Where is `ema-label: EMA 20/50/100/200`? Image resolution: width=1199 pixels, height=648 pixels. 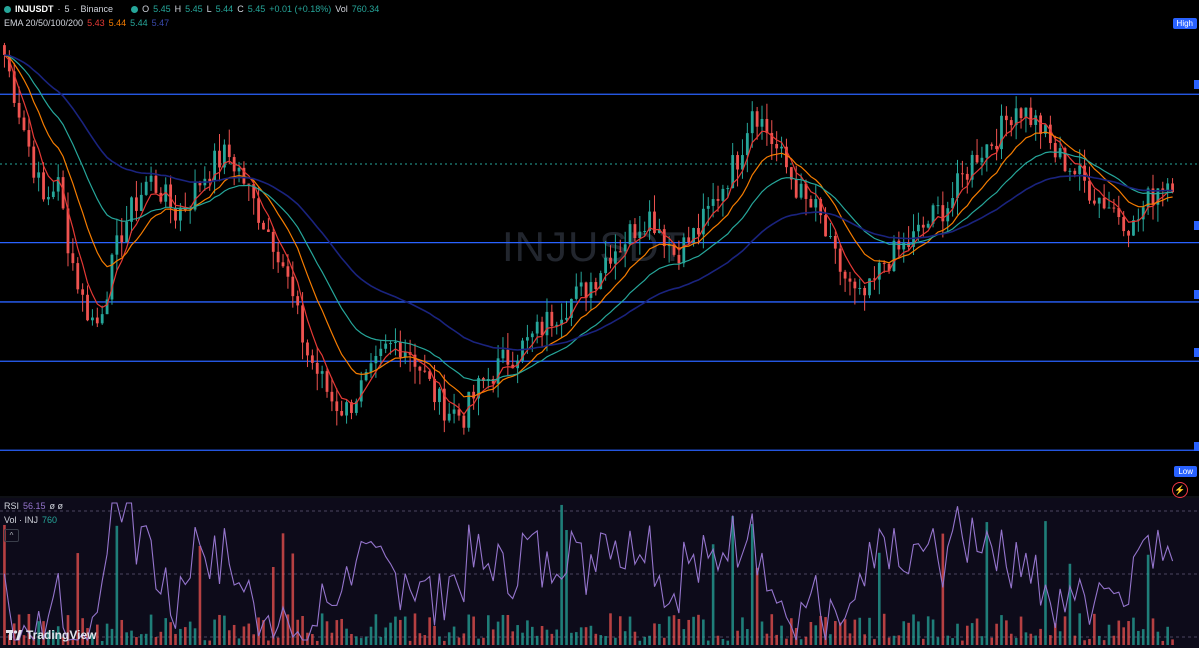 ema-label: EMA 20/50/100/200 is located at coordinates (44, 23).